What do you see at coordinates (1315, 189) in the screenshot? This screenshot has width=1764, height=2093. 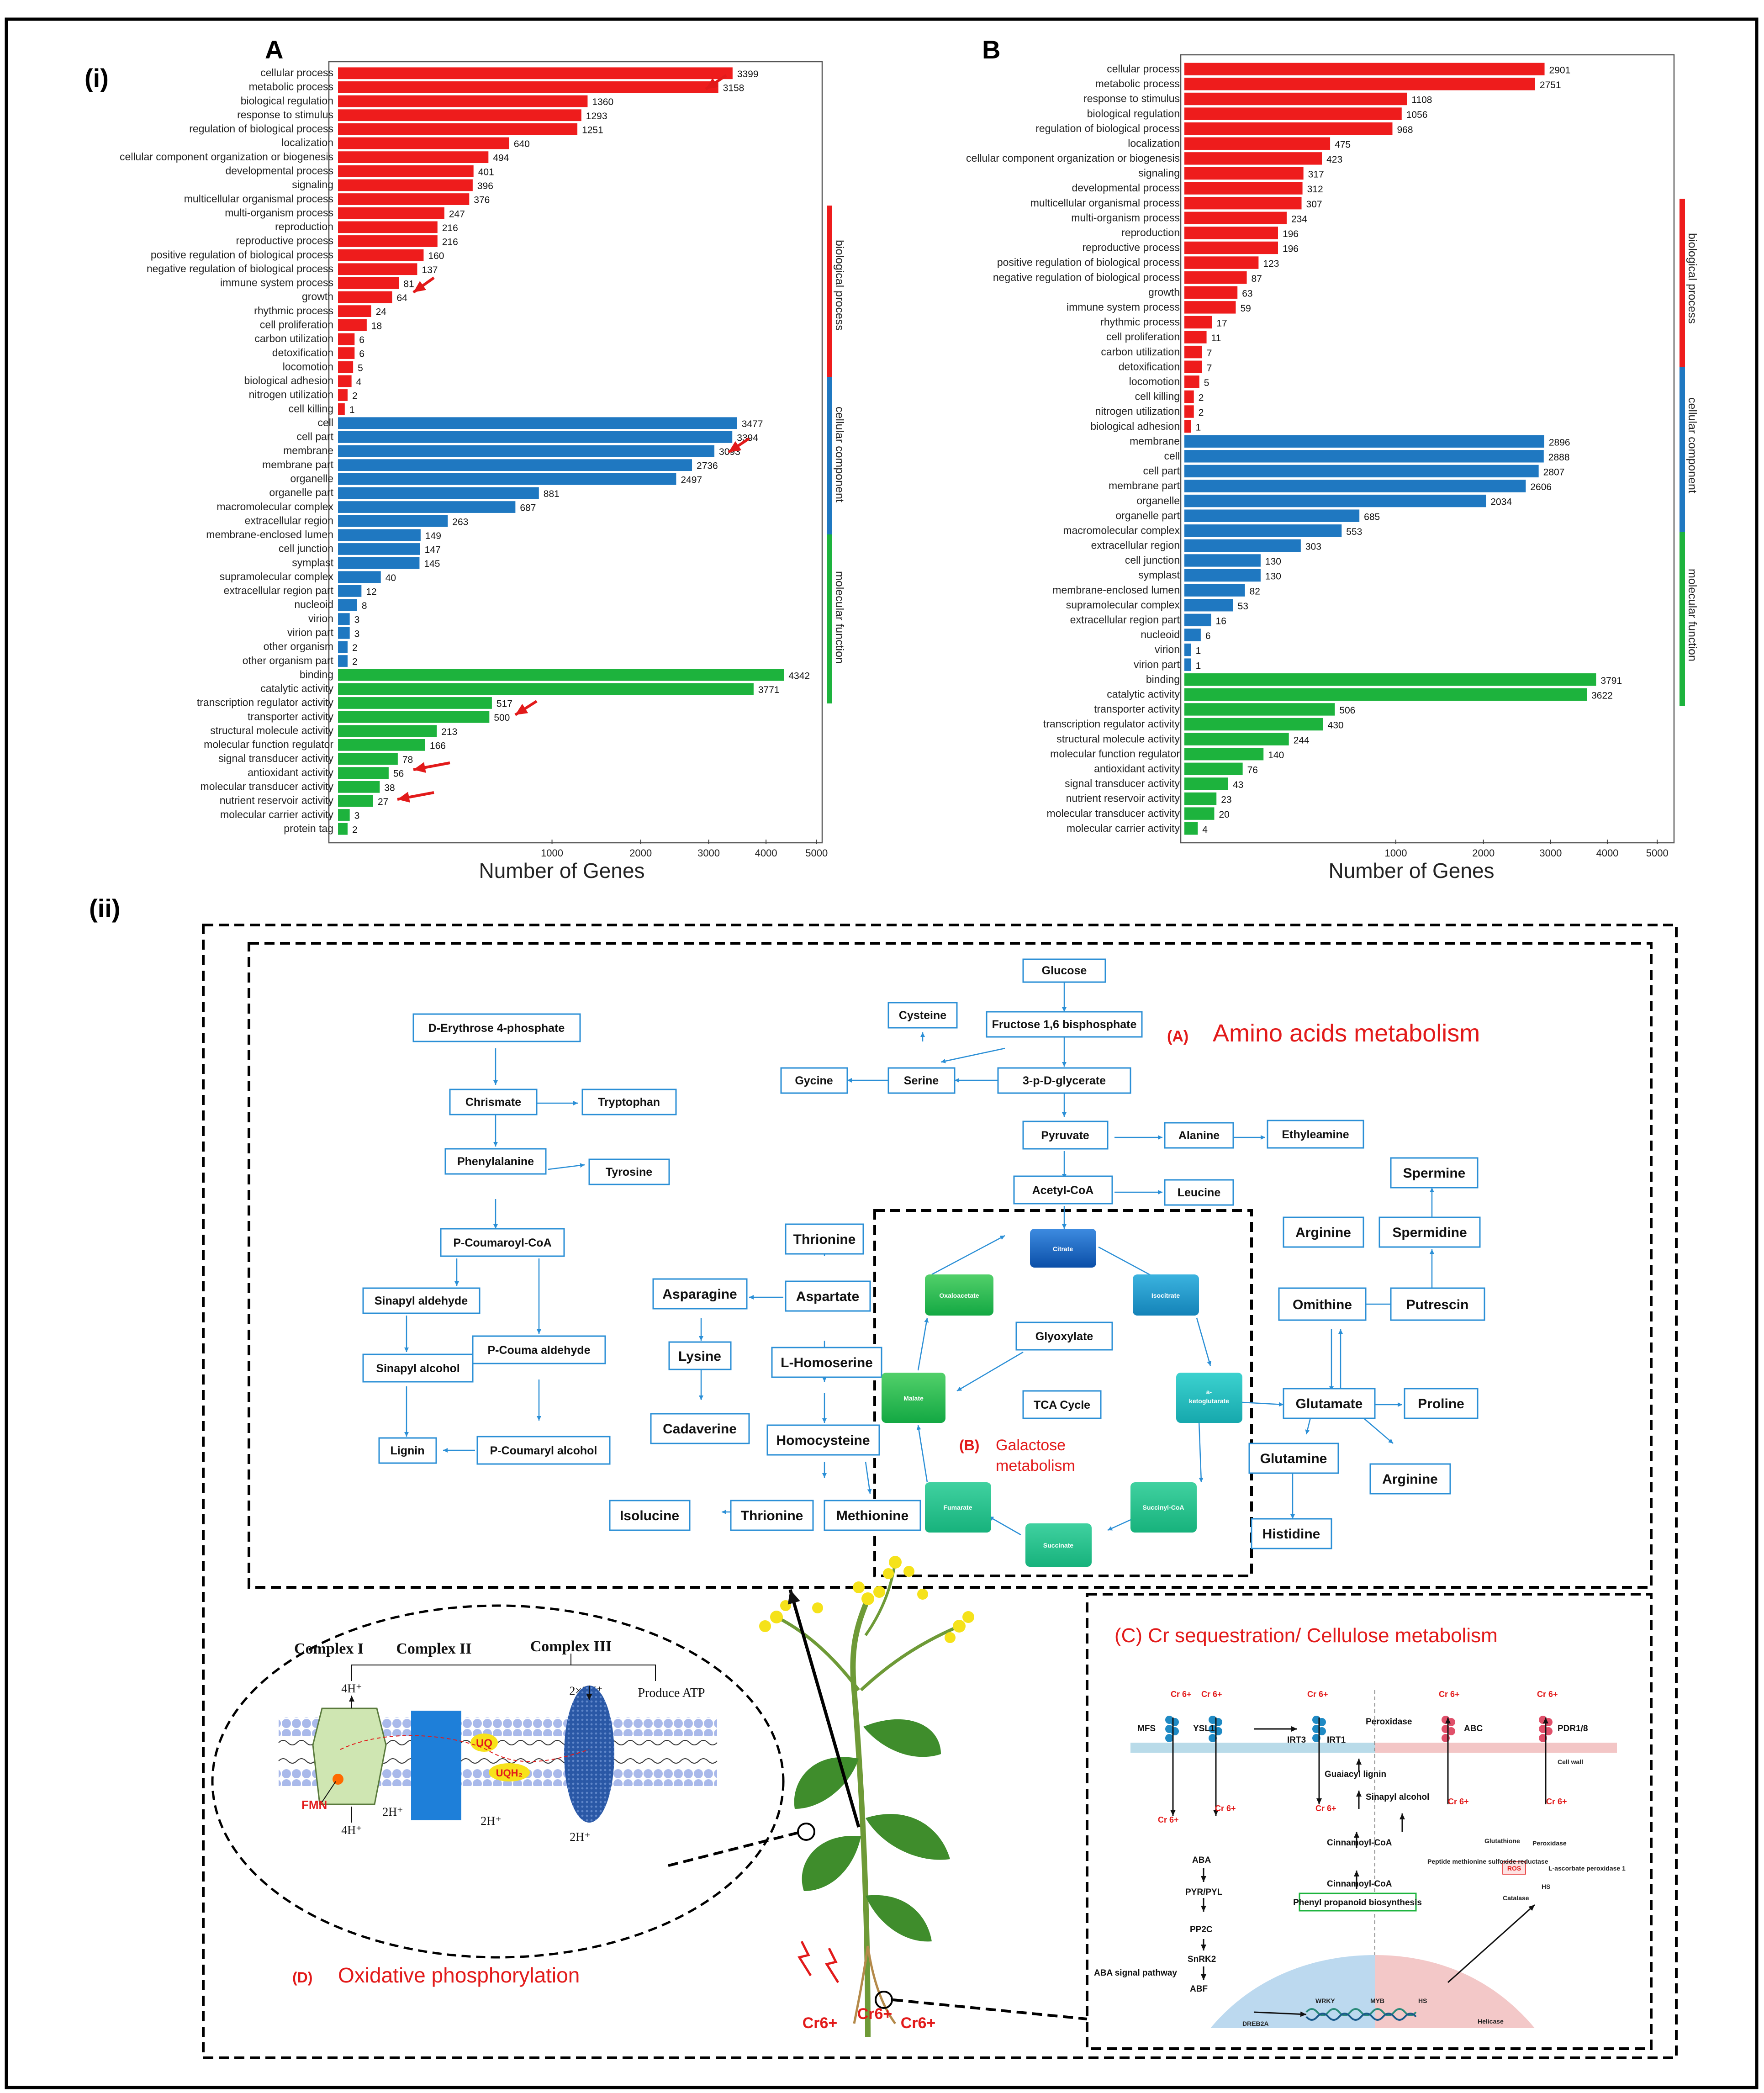 I see `bar-value-1-8: 312` at bounding box center [1315, 189].